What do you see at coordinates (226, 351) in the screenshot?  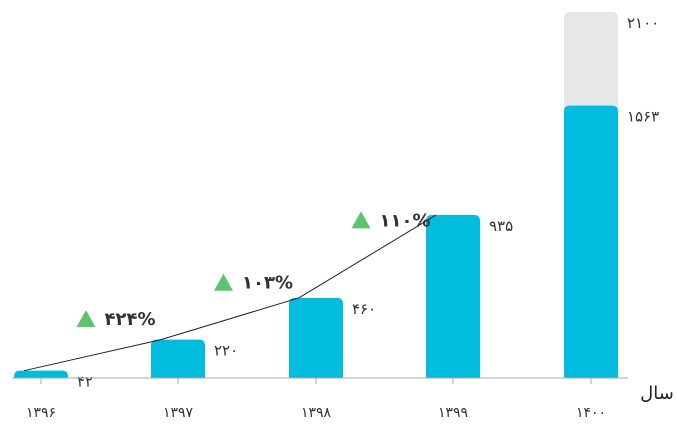 I see `bar-value-label: ۲۲۰` at bounding box center [226, 351].